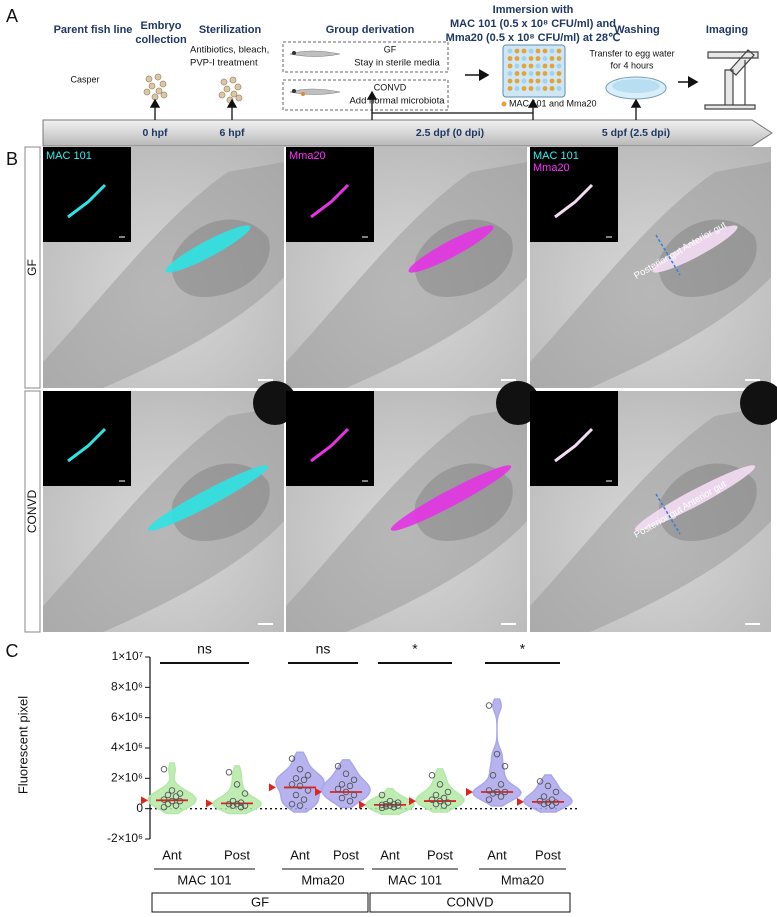 The width and height of the screenshot is (777, 917). Describe the element at coordinates (127, 656) in the screenshot. I see `y-tick-label: 1×10⁷` at that location.